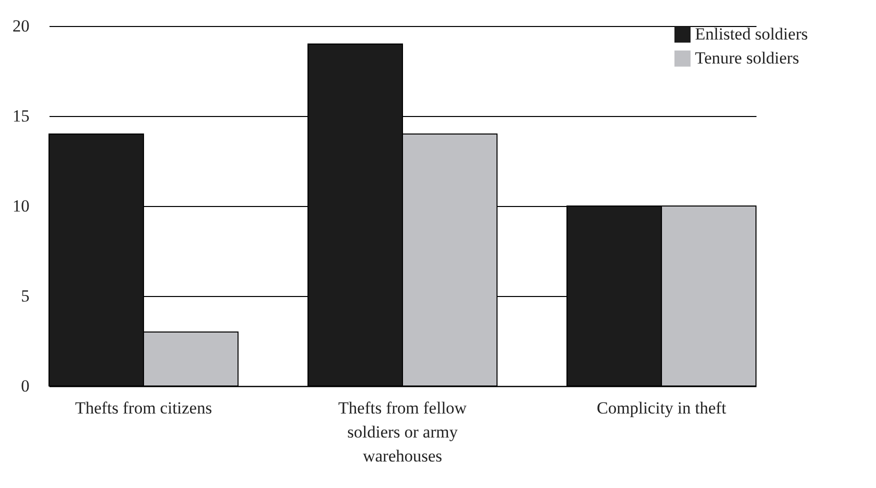  I want to click on x-tick-label: Thefts from citizens, so click(143, 408).